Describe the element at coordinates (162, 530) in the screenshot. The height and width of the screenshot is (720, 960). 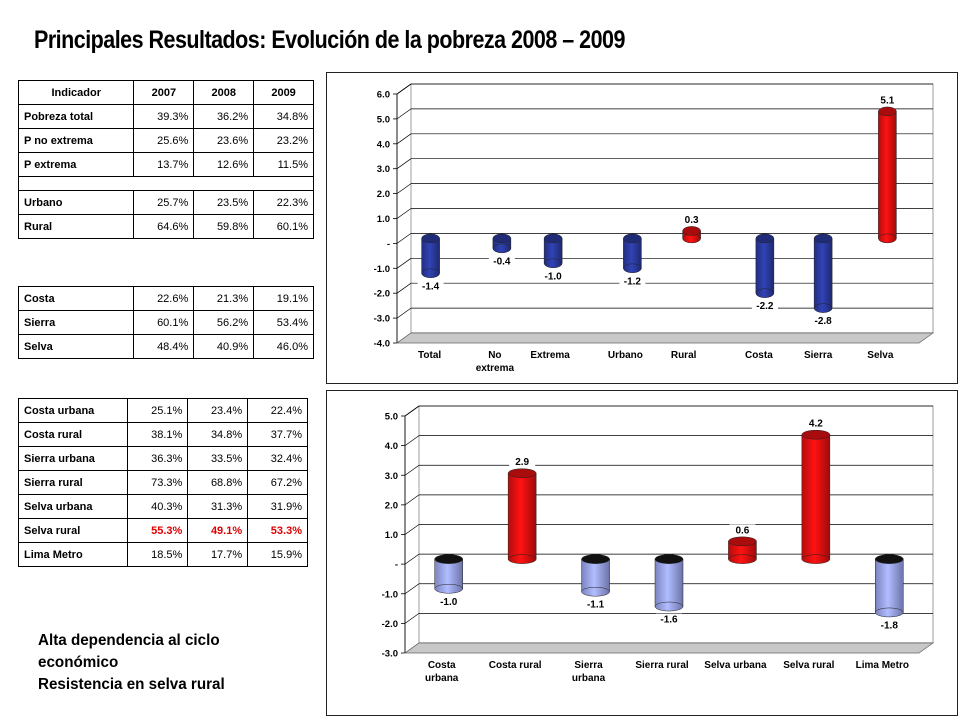
I see `table-row-highlighted: Selva rural 55.3% 49.1% 53.3%` at that location.